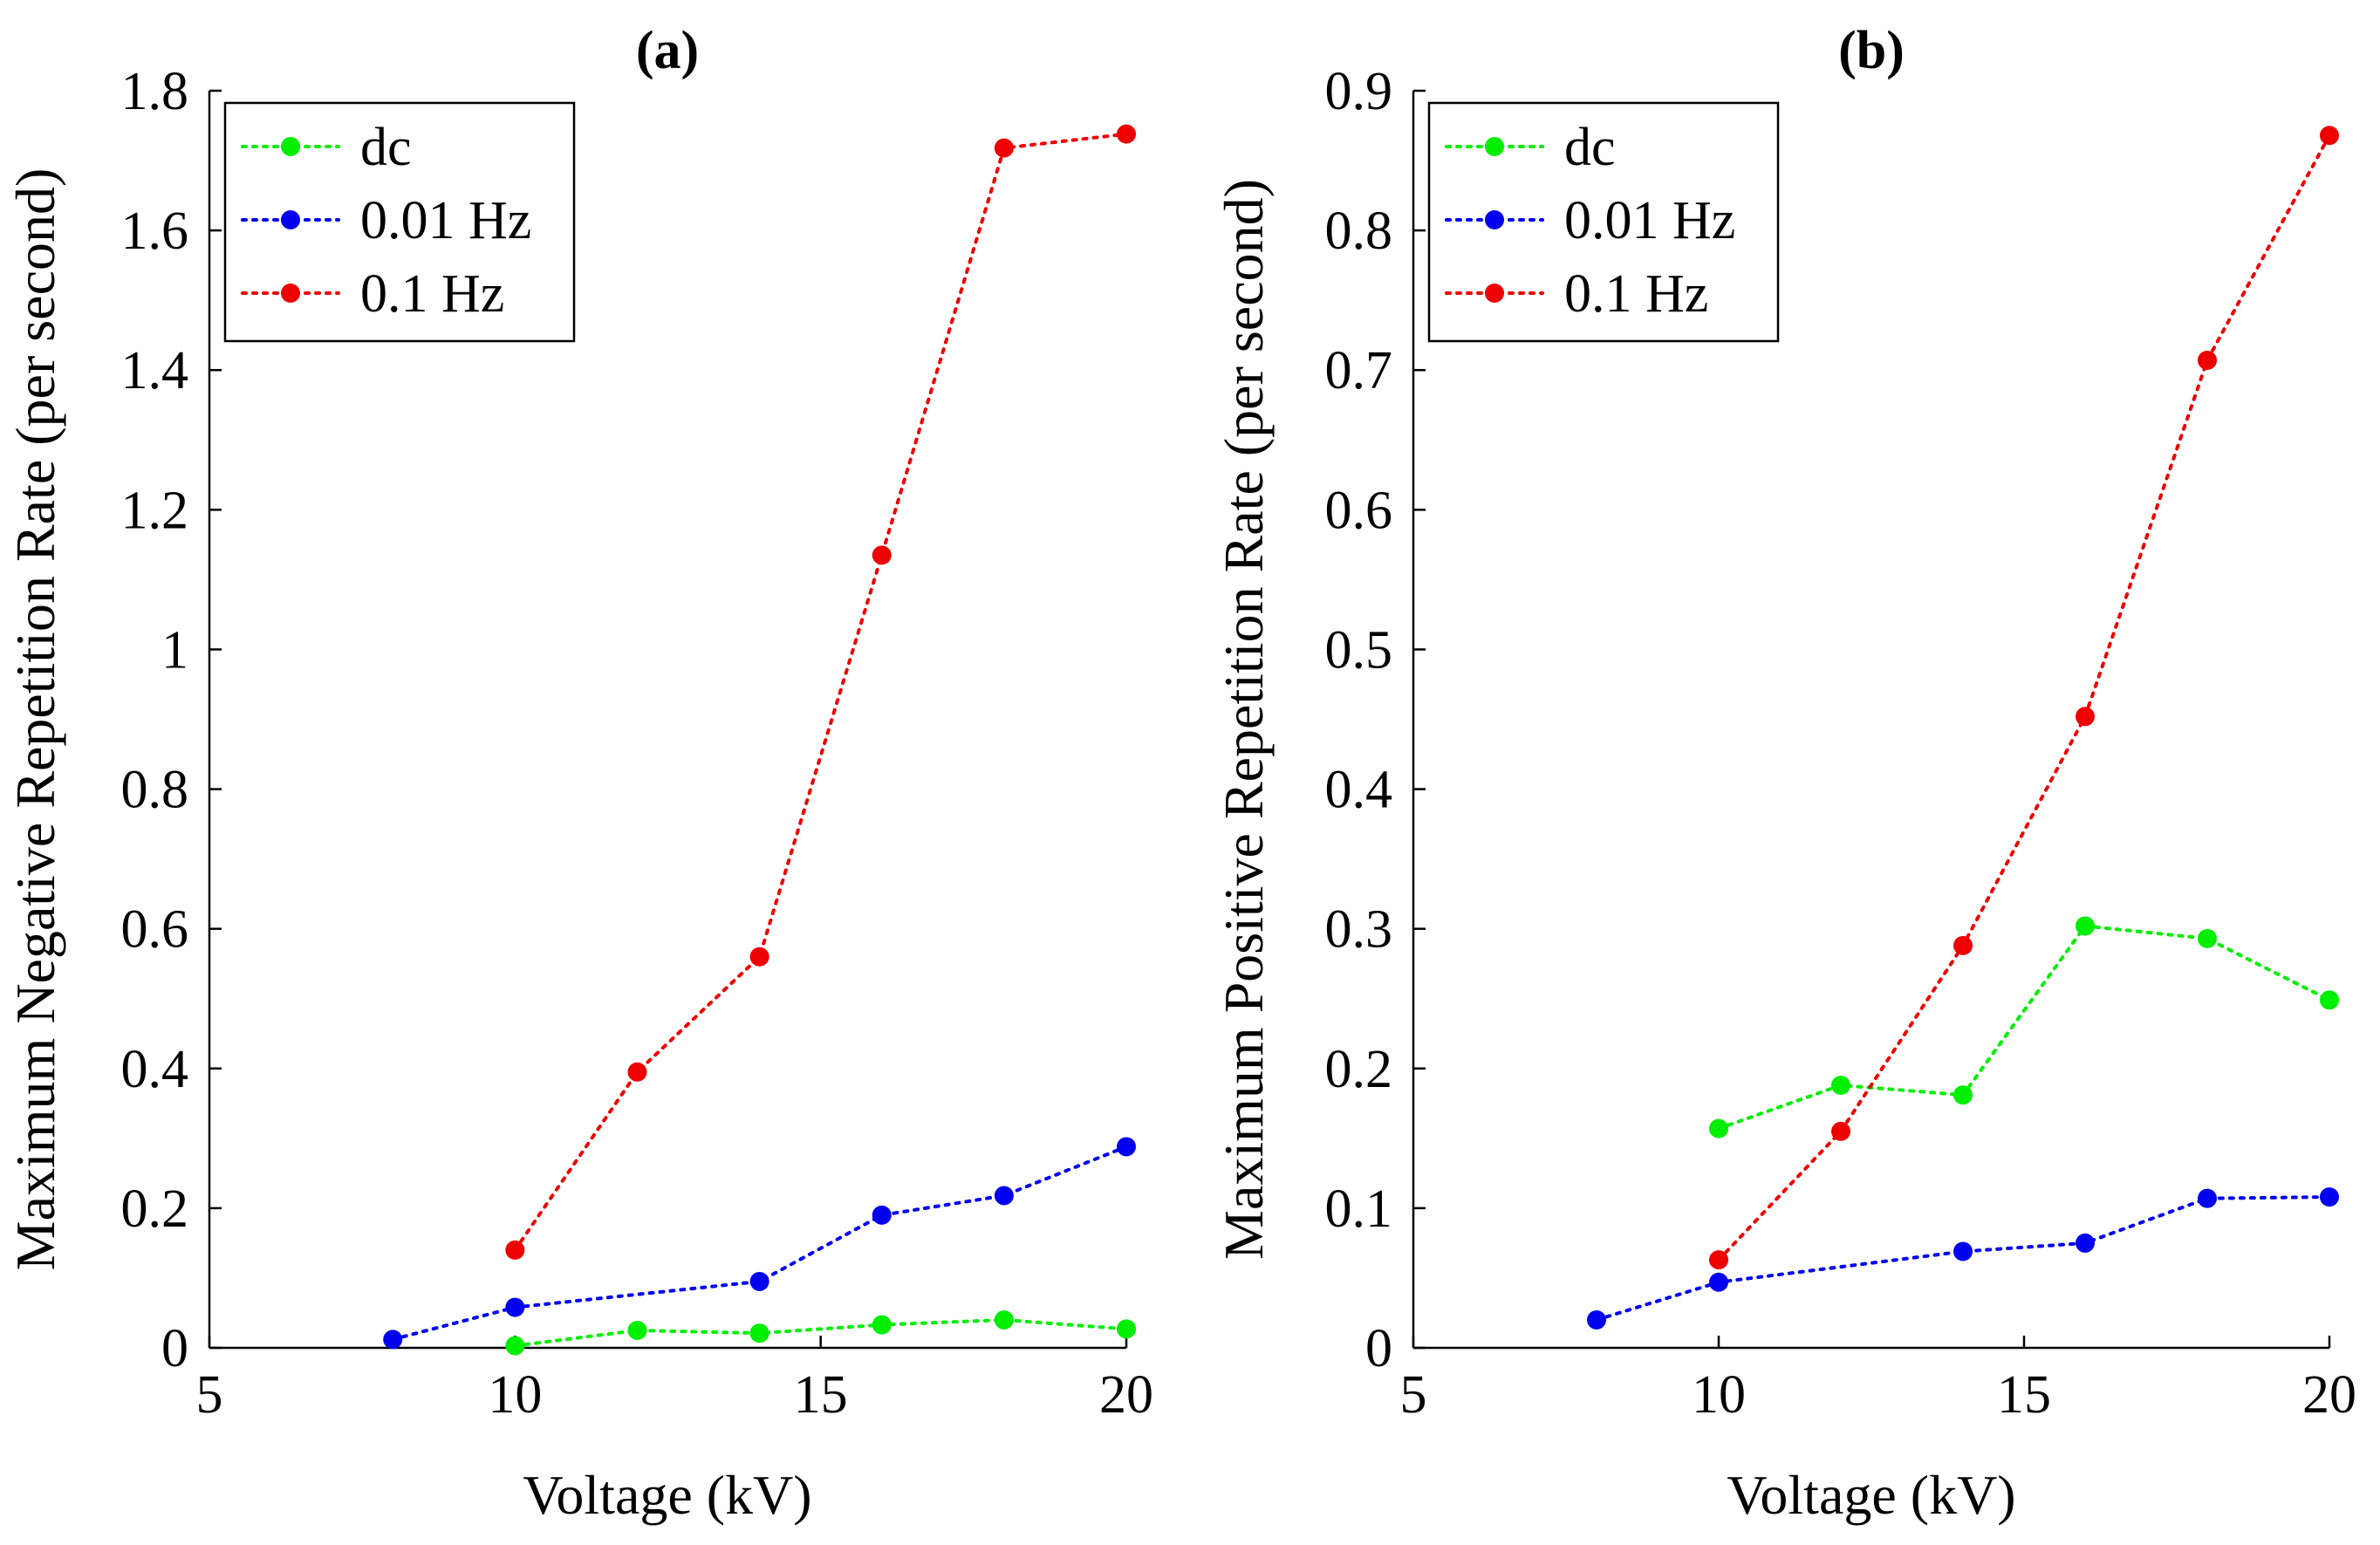  Describe the element at coordinates (155, 91) in the screenshot. I see `y-tick-label: 1.8` at that location.